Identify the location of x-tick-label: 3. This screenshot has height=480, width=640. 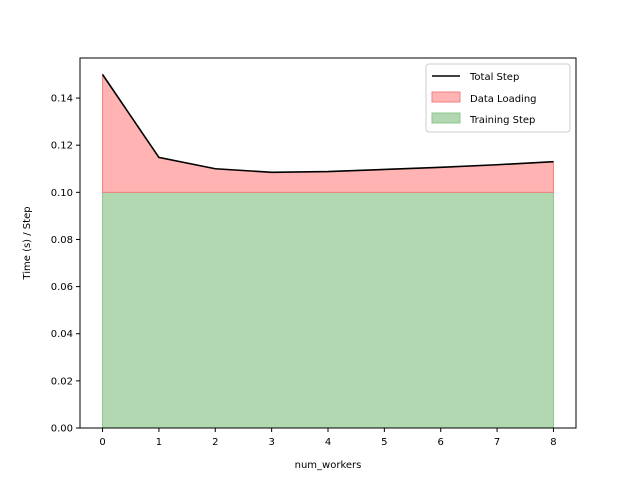
(271, 442).